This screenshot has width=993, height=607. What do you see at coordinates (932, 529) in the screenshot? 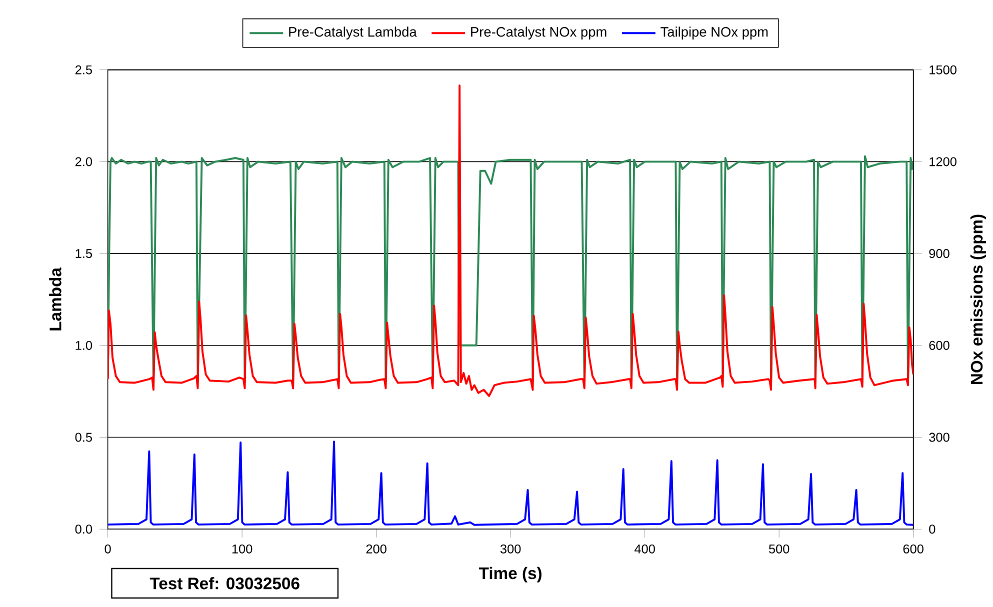
I see `y2-tick-label: 0` at bounding box center [932, 529].